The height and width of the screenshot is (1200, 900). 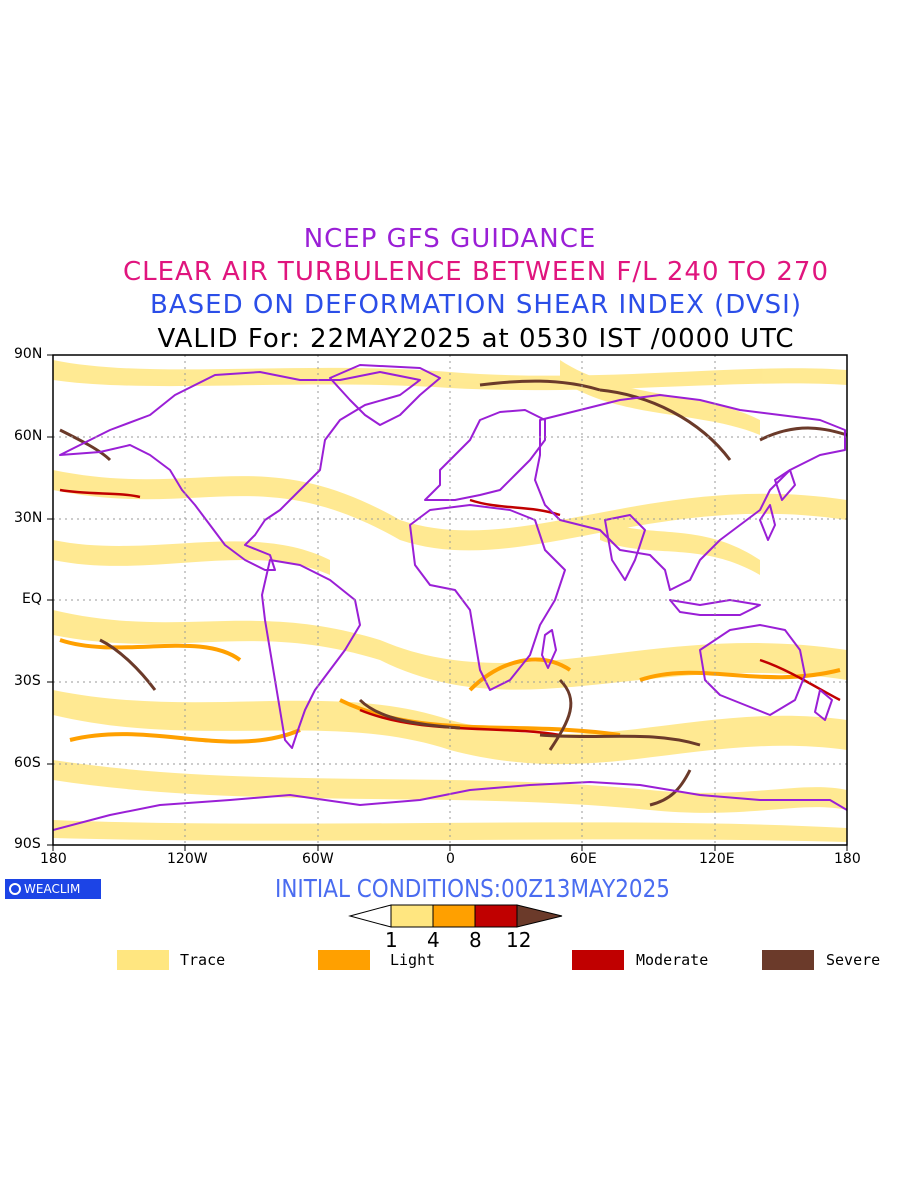 What do you see at coordinates (450, 239) in the screenshot?
I see `title-model: NCEP GFS GUIDANCE` at bounding box center [450, 239].